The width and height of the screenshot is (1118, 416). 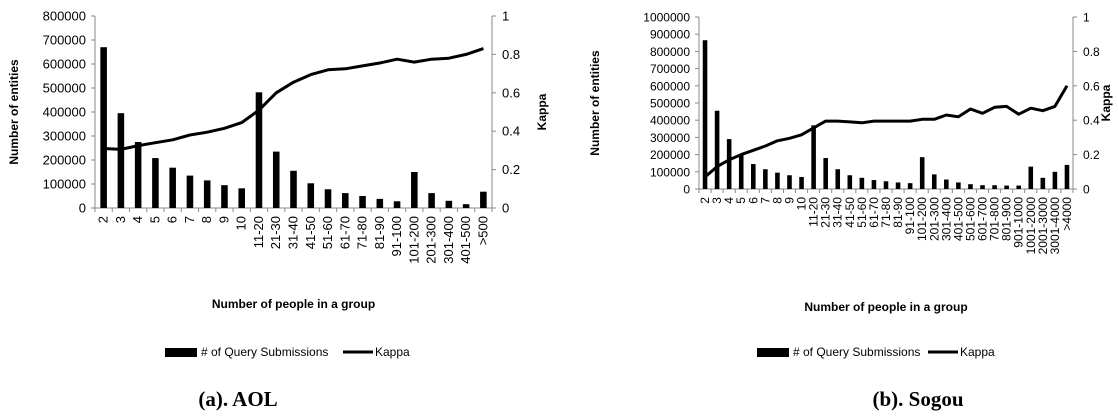 What do you see at coordinates (958, 219) in the screenshot?
I see `x-tick-label: 401-500` at bounding box center [958, 219].